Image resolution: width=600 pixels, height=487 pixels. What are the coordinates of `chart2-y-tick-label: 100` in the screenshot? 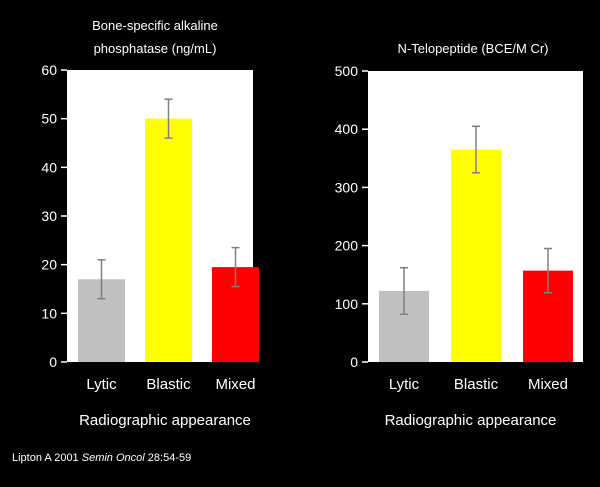 It's located at (347, 304).